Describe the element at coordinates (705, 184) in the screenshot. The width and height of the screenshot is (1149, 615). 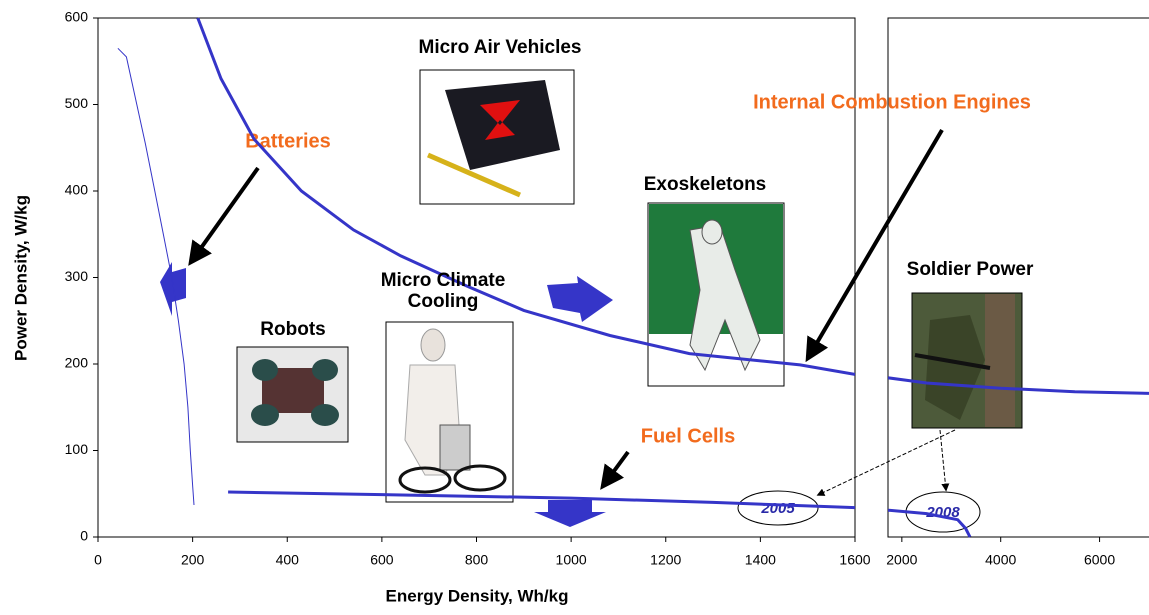
I see `photo-caption: Exoskeletons` at that location.